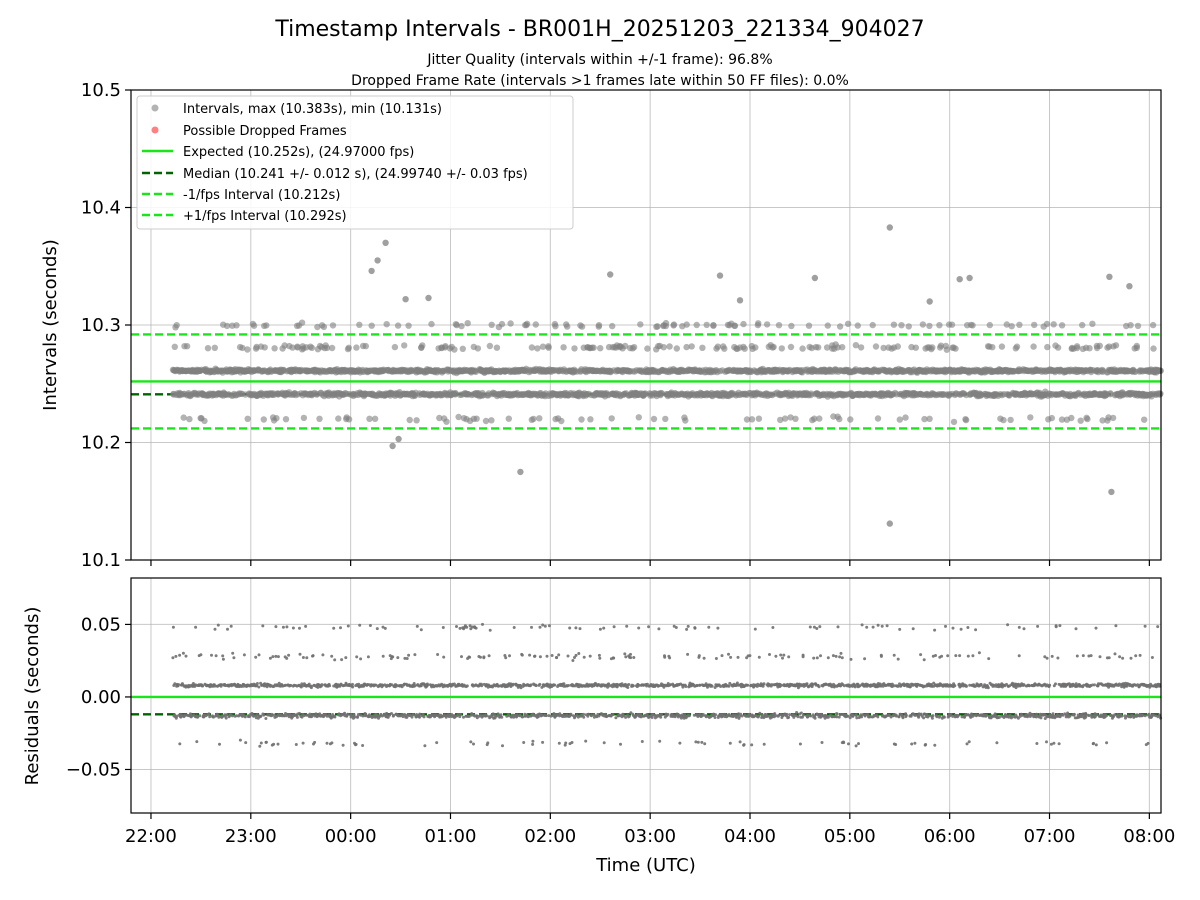 The image size is (1200, 900). What do you see at coordinates (889, 227) in the screenshot?
I see `interval-outlier-point` at bounding box center [889, 227].